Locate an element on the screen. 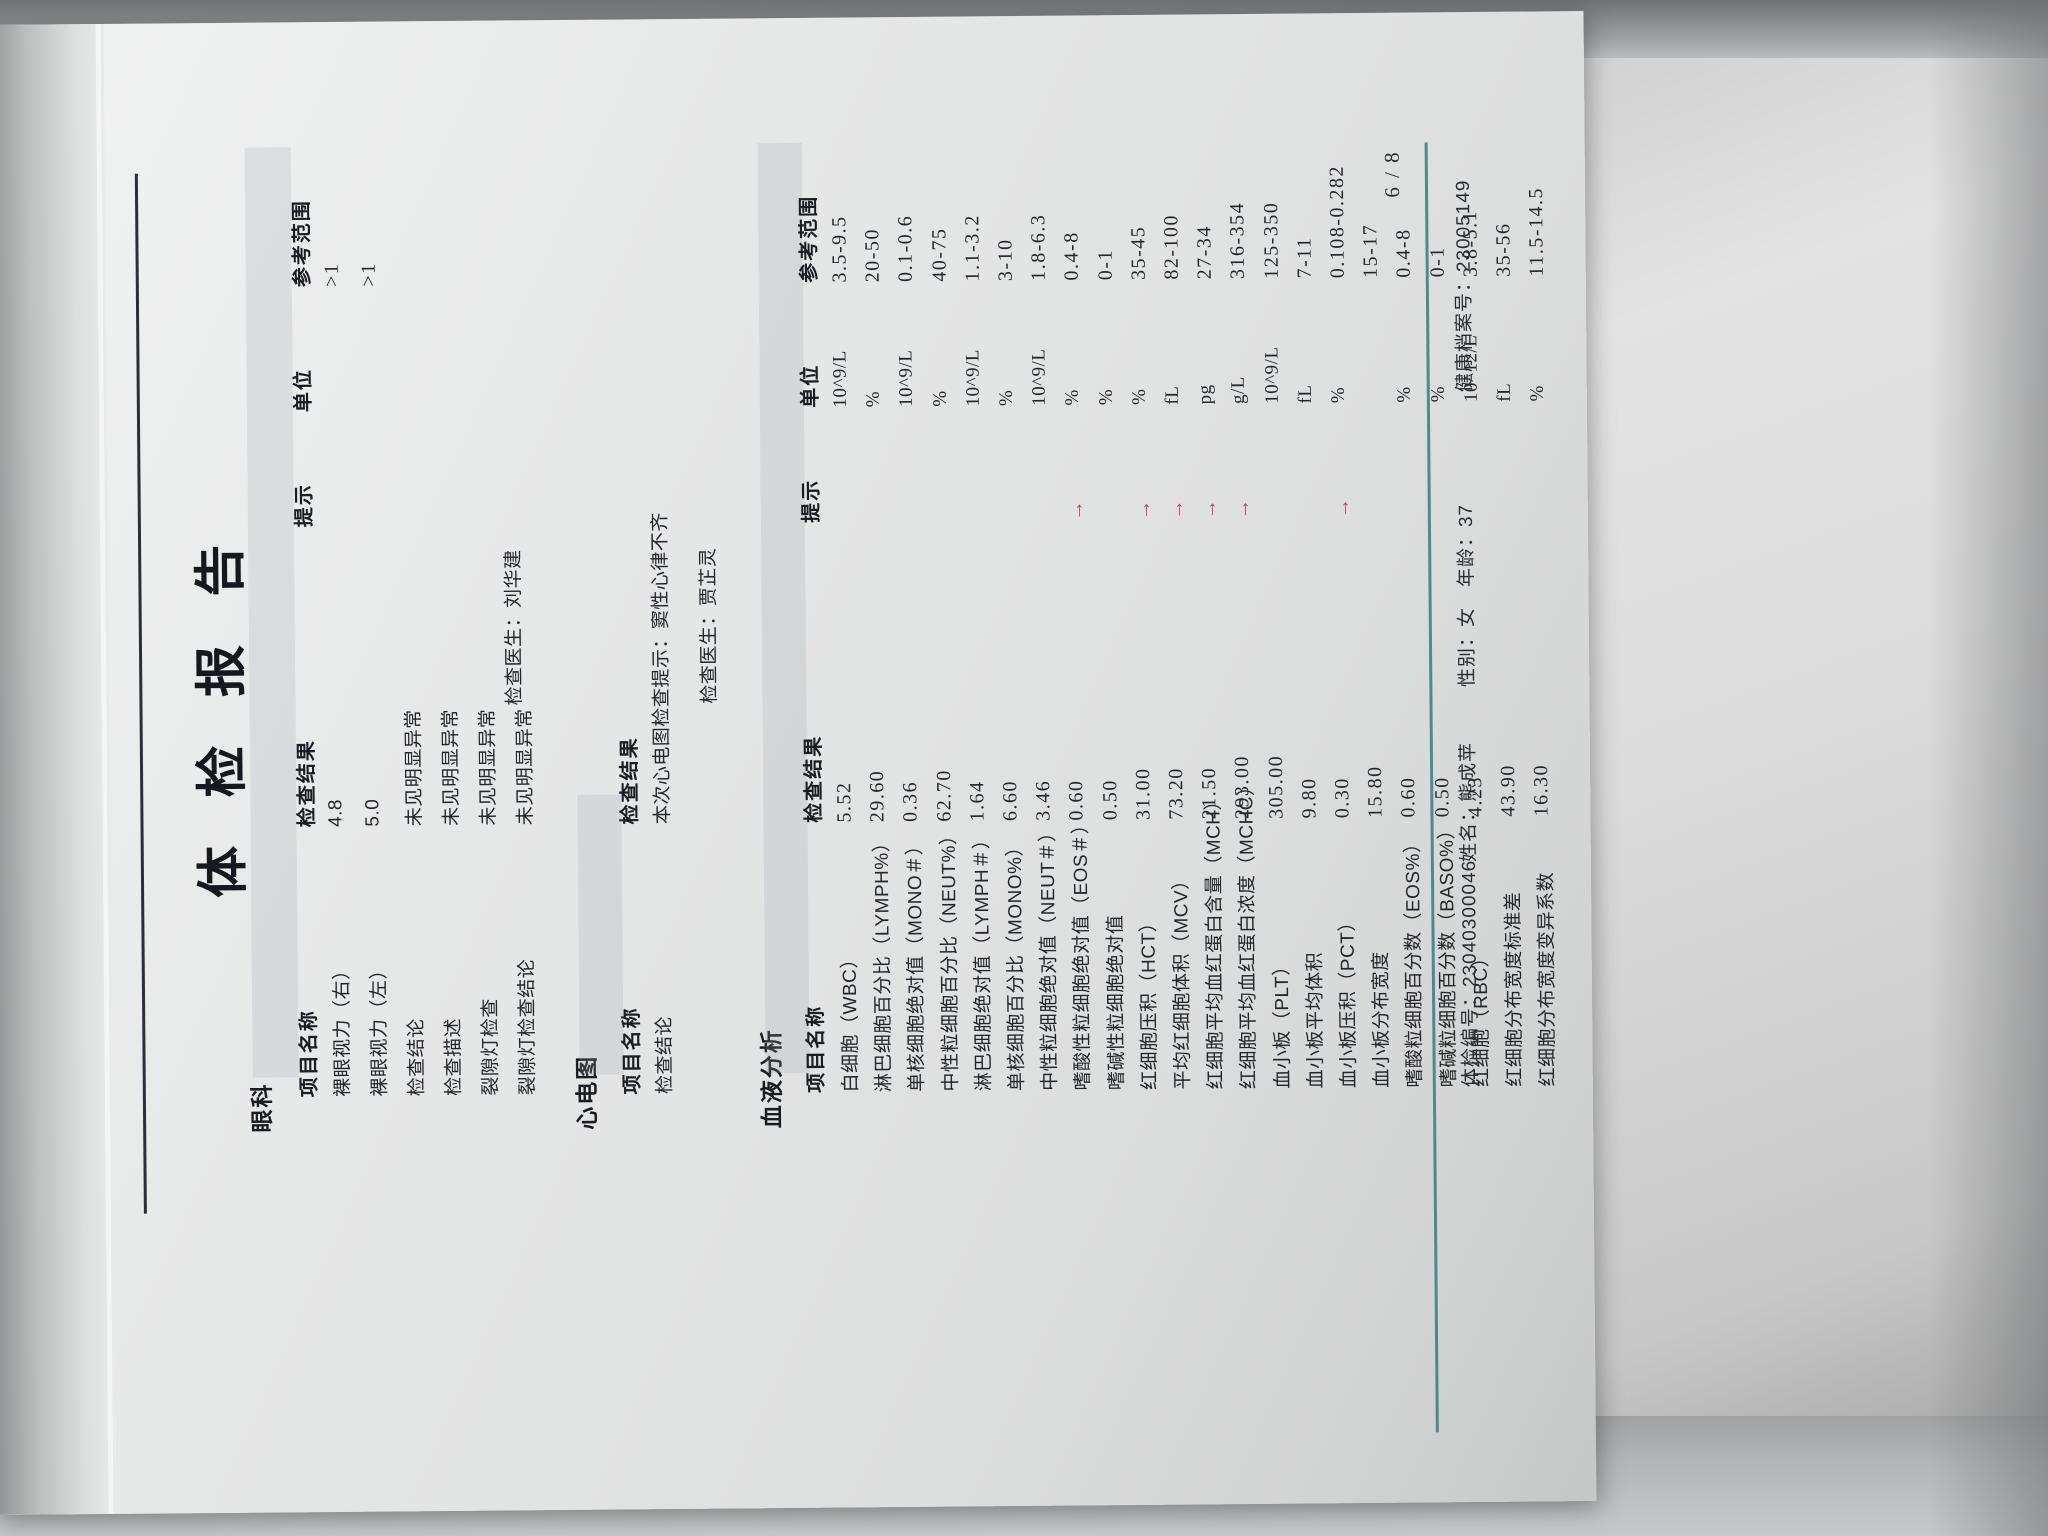  row-result: 4.8 is located at coordinates (336, 813).